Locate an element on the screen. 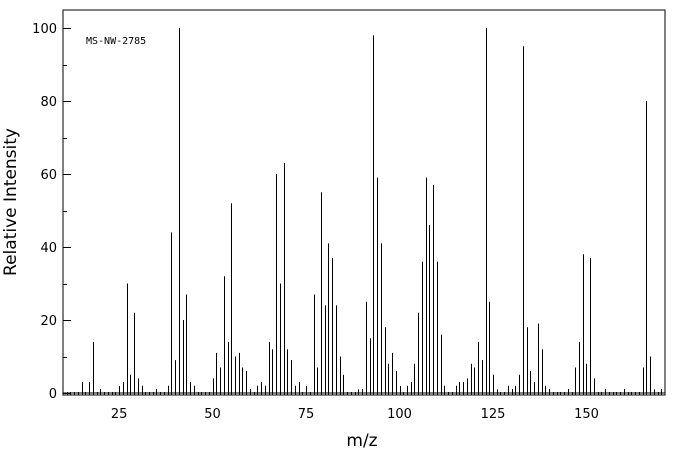 This screenshot has height=455, width=676. spectrum-annotation: MS-NW-2785 is located at coordinates (116, 41).